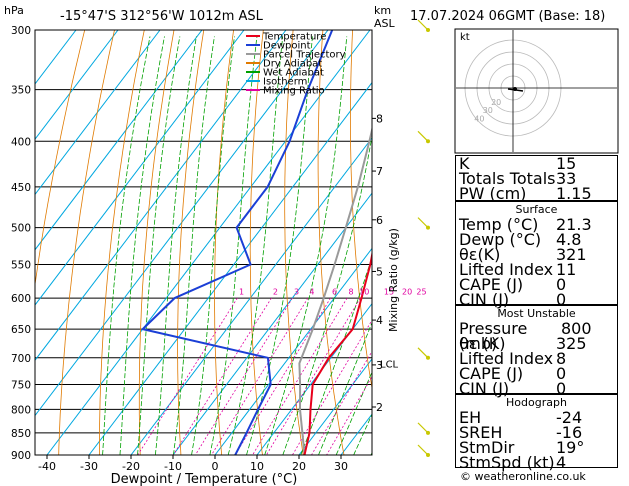  I want to click on pressure-tick-label: 550, so click(21, 265).